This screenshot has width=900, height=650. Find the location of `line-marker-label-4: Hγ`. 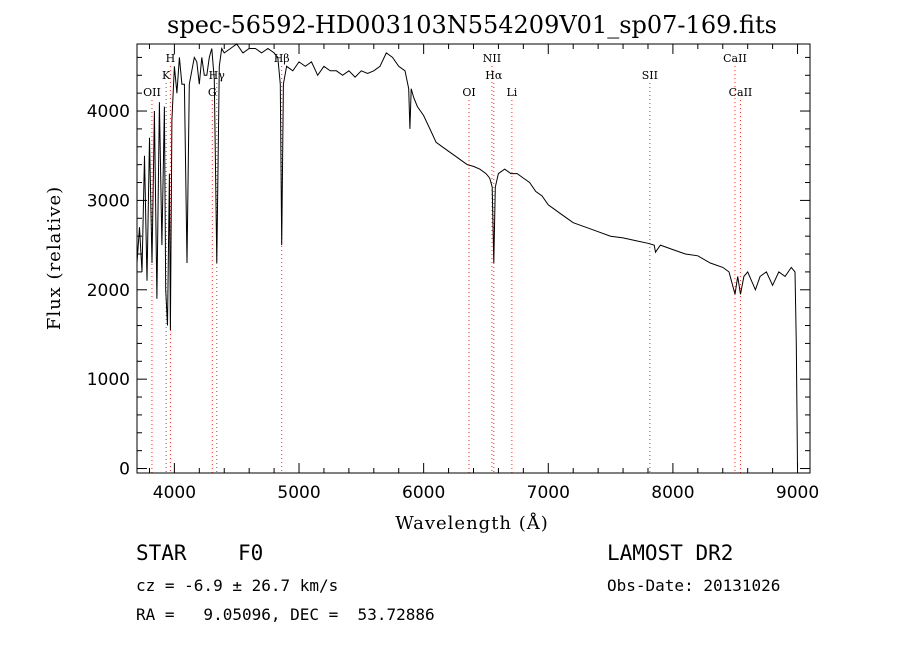

line-marker-label-4: Hγ is located at coordinates (217, 75).